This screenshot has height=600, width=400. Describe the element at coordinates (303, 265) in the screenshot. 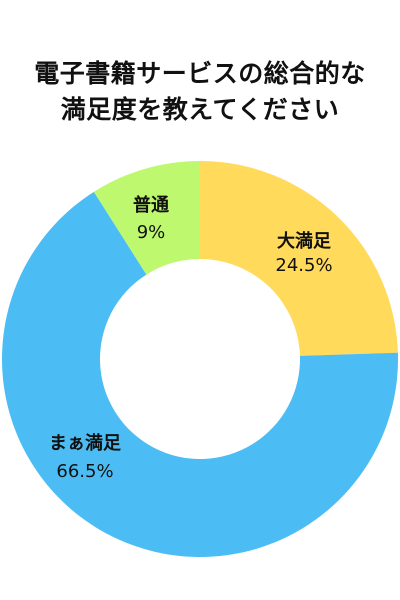

I see `slice-value: 24.5%` at that location.